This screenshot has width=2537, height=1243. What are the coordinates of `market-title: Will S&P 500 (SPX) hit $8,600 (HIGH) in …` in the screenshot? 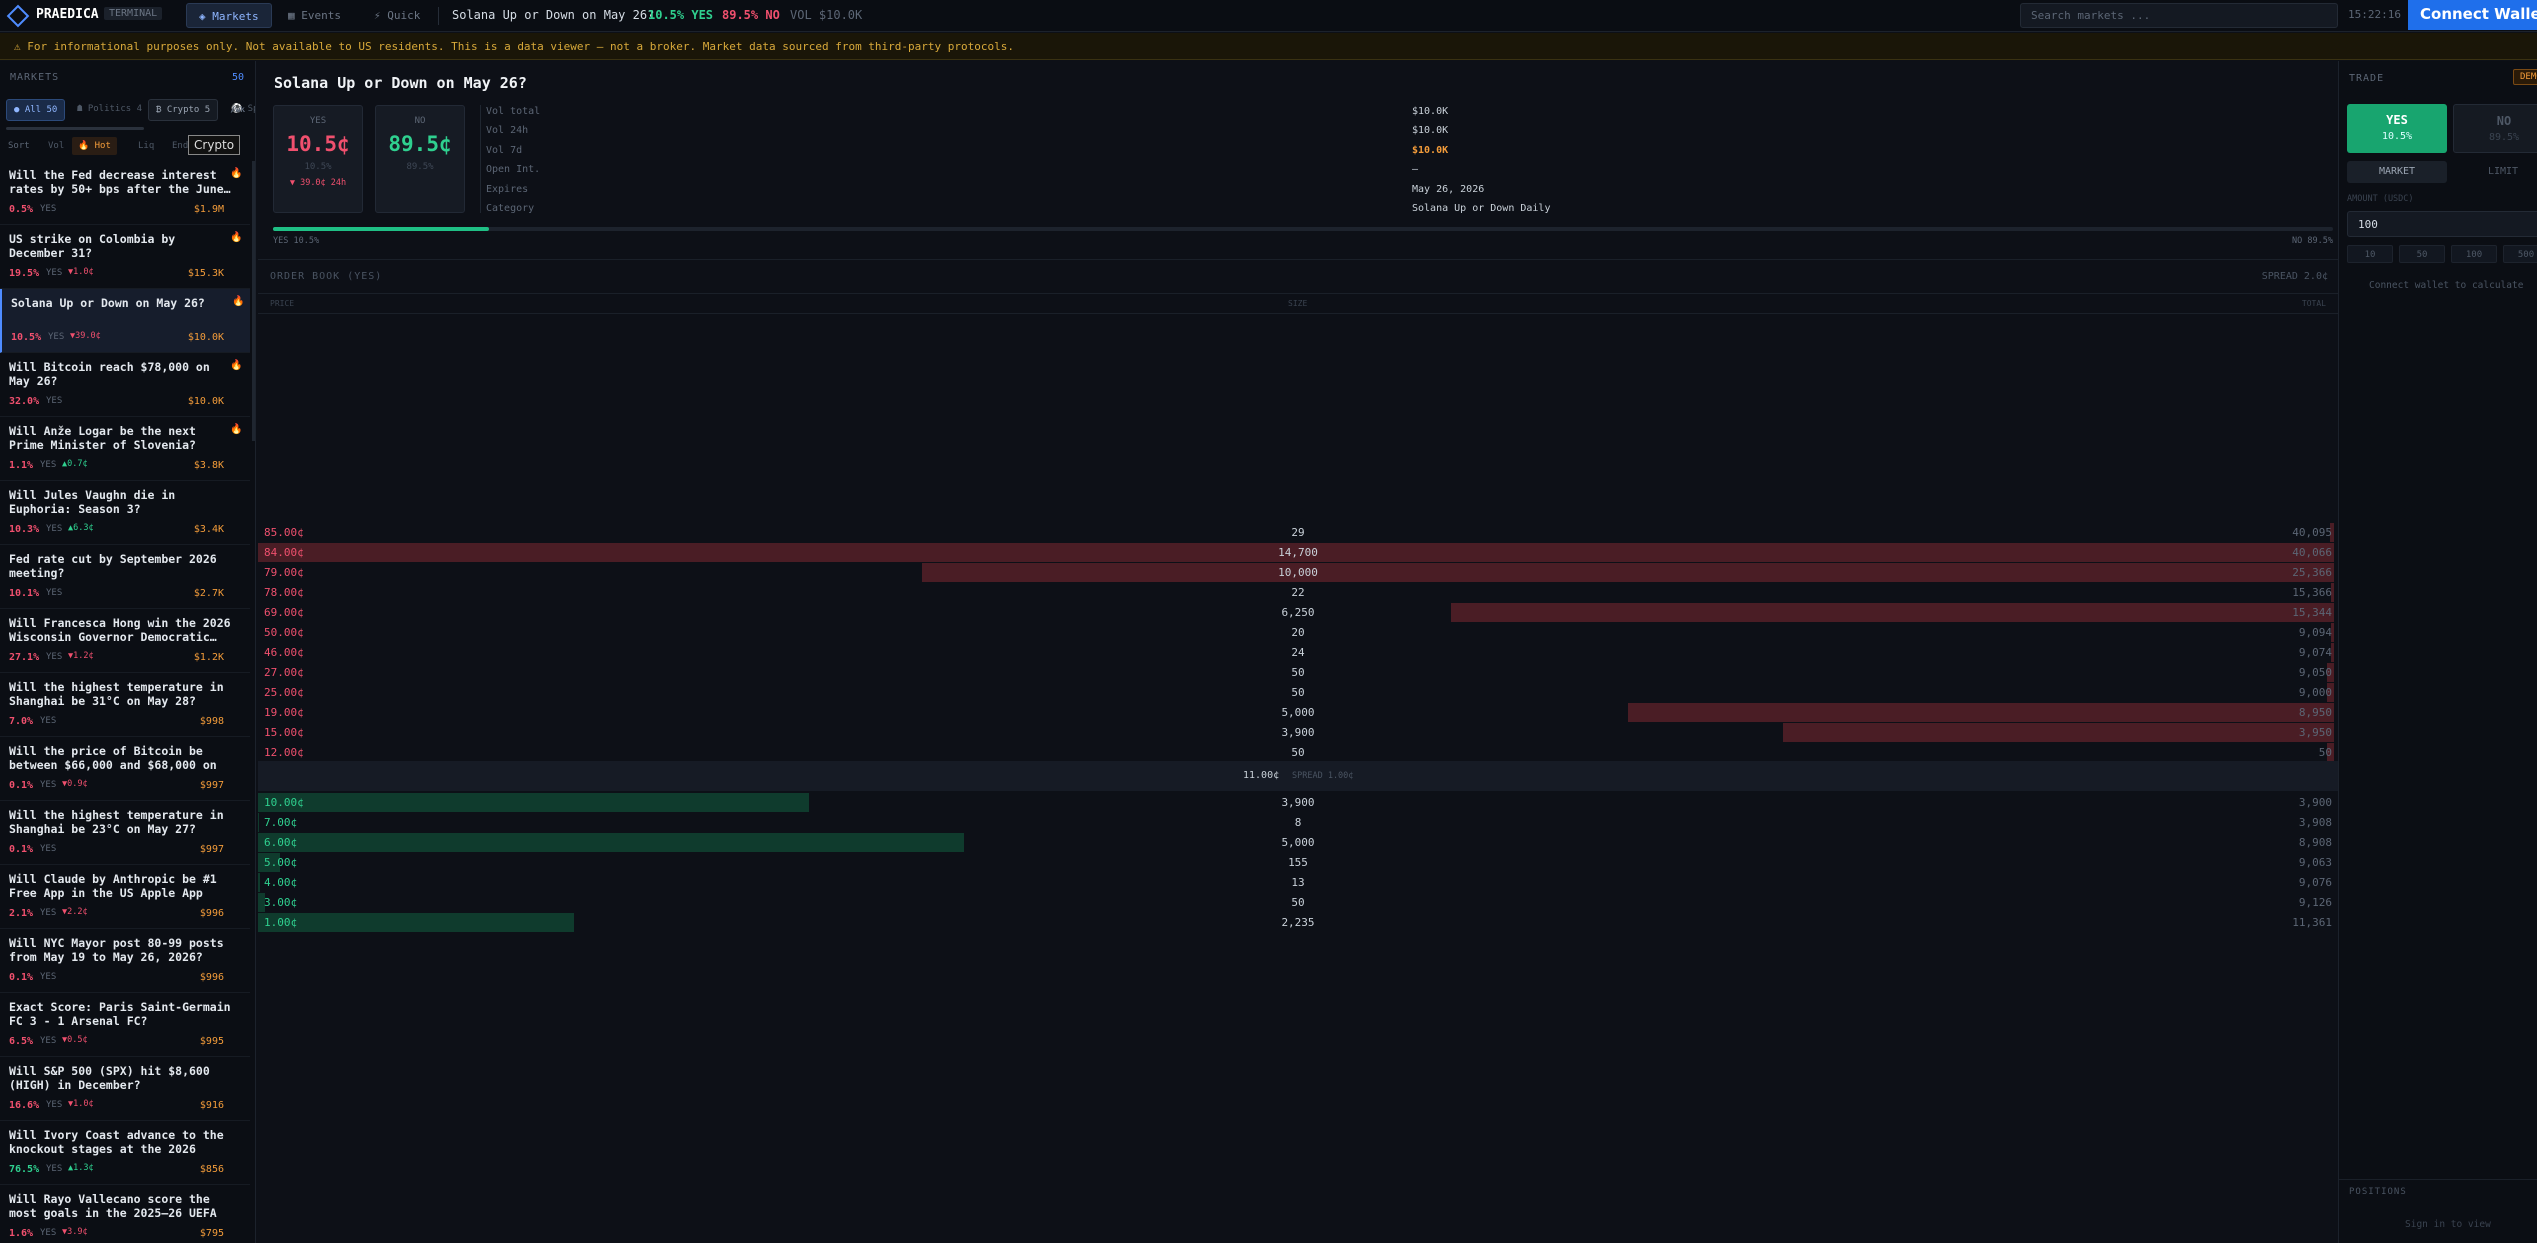 It's located at (109, 1078).